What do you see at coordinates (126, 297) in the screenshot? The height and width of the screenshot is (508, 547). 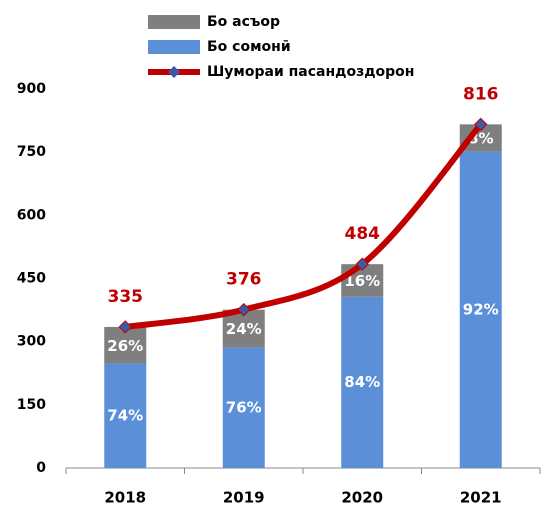 I see `data-label: 335` at bounding box center [126, 297].